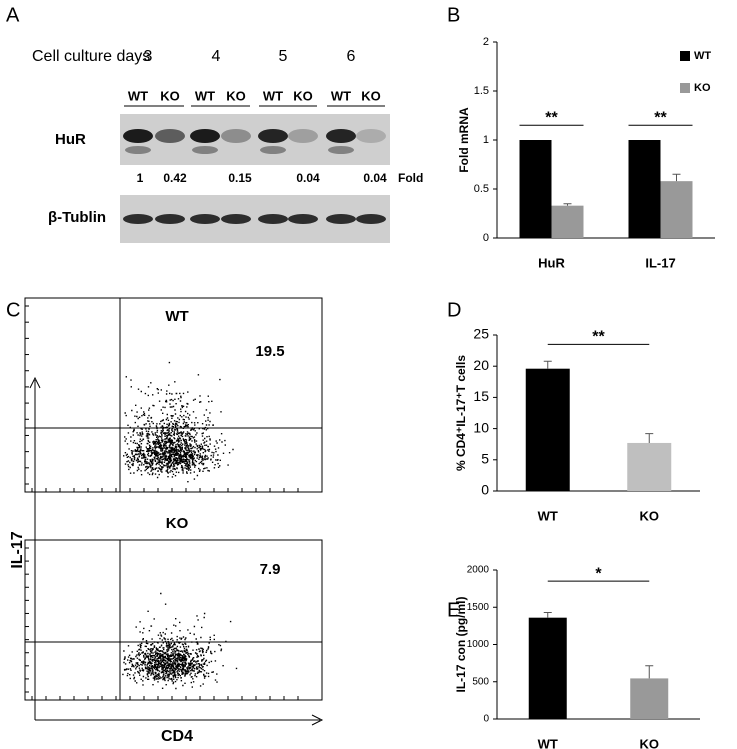  Describe the element at coordinates (70, 139) in the screenshot. I see `band-label: HuR` at that location.